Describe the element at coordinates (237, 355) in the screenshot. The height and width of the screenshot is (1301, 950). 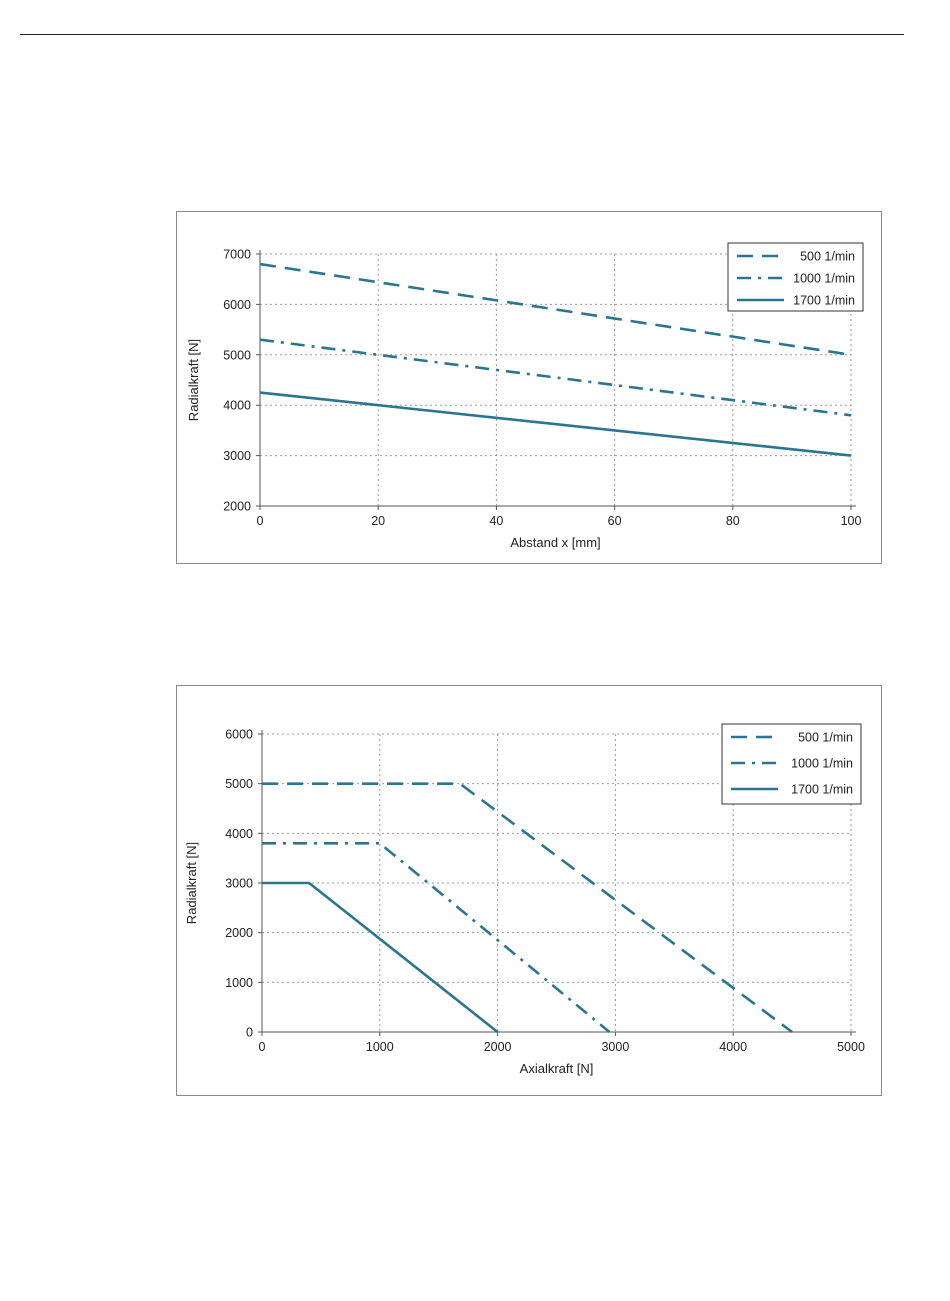
I see `y-tick-label-3: 5000` at that location.